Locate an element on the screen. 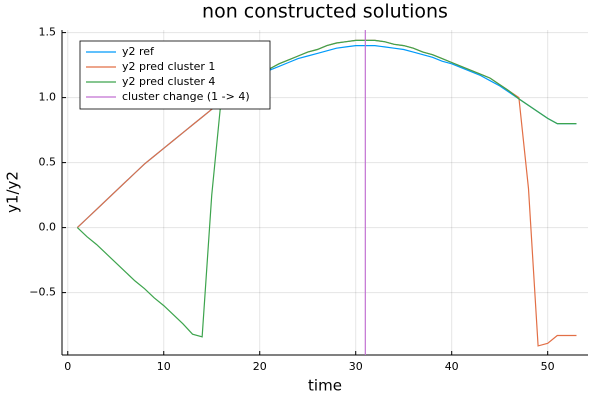 The image size is (600, 400). x-tick-label: 40 is located at coordinates (452, 366).